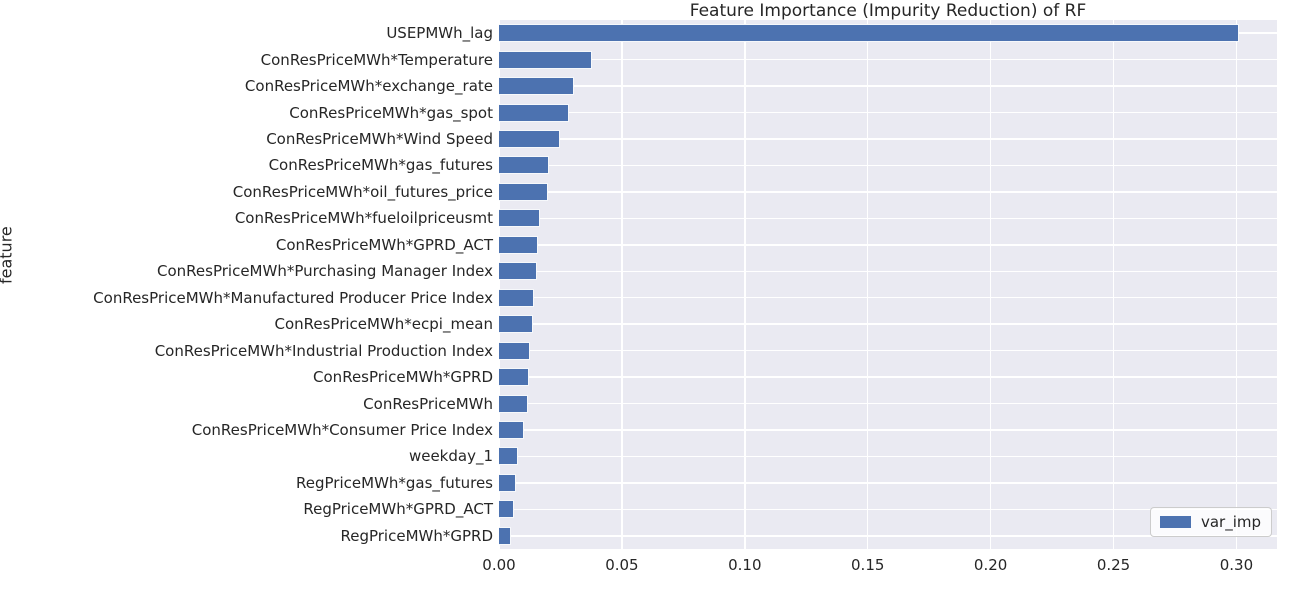 Image resolution: width=1300 pixels, height=600 pixels. Describe the element at coordinates (363, 218) in the screenshot. I see `y-tick-label: ConResPriceMWh*fueloilpriceusmt` at that location.